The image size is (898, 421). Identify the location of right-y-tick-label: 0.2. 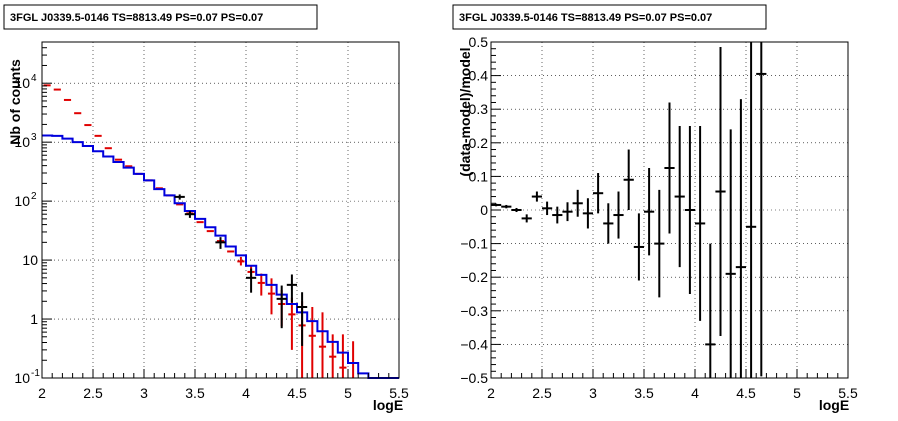
(479, 143).